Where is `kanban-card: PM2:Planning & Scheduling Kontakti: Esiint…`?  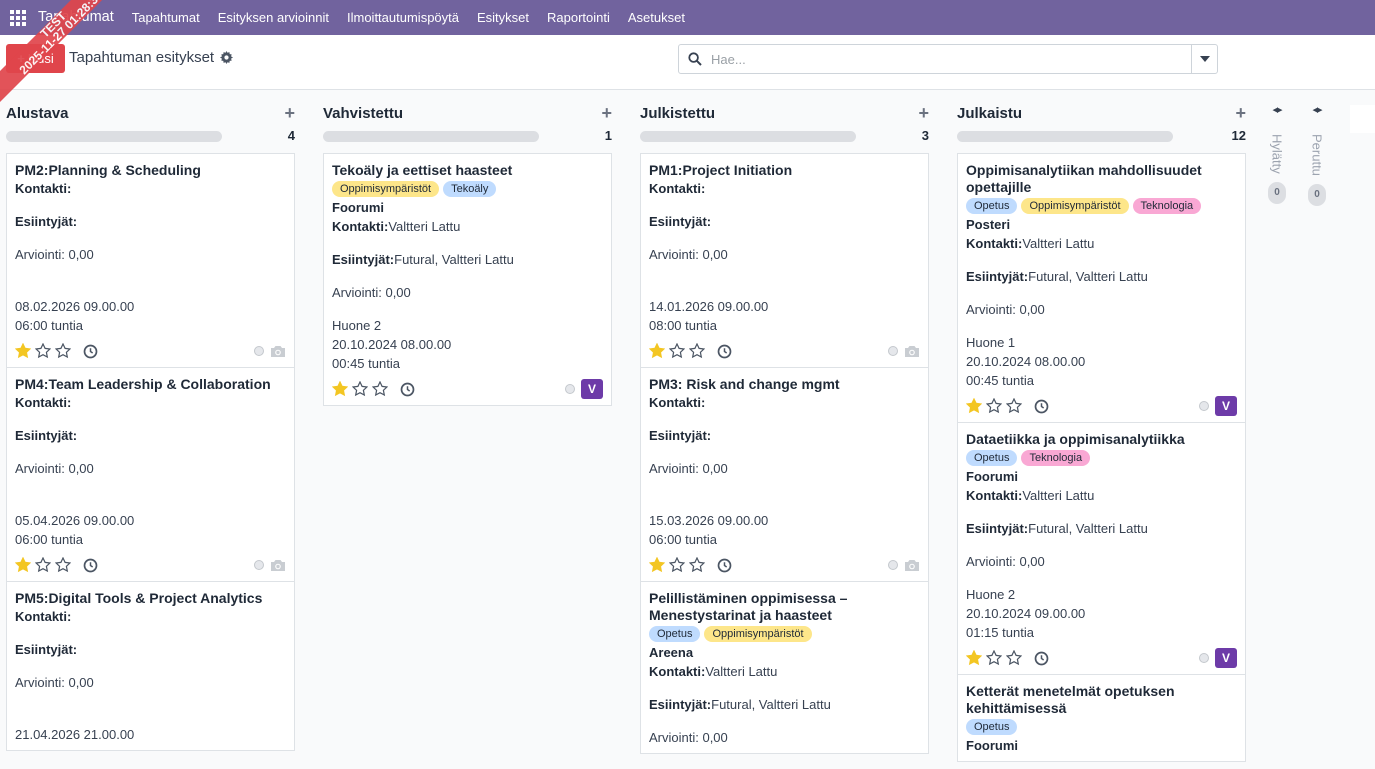
kanban-card: PM2:Planning & Scheduling Kontakti: Esiint… is located at coordinates (150, 260).